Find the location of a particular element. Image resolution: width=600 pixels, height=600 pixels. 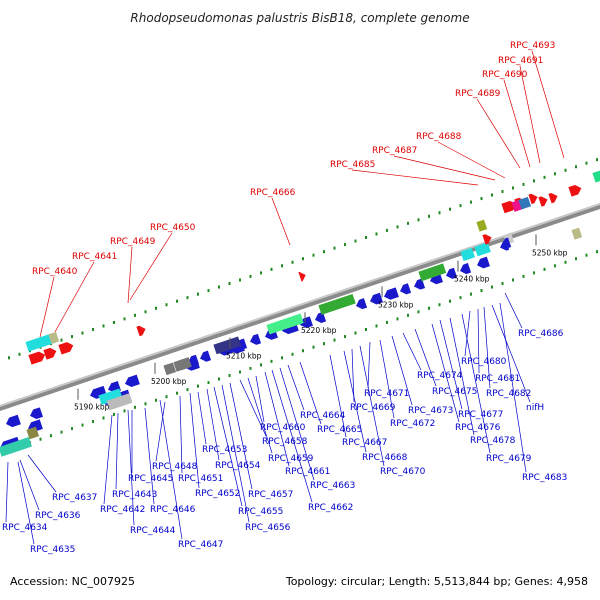

forward-gene-label: RPC_4650 is located at coordinates (173, 228).